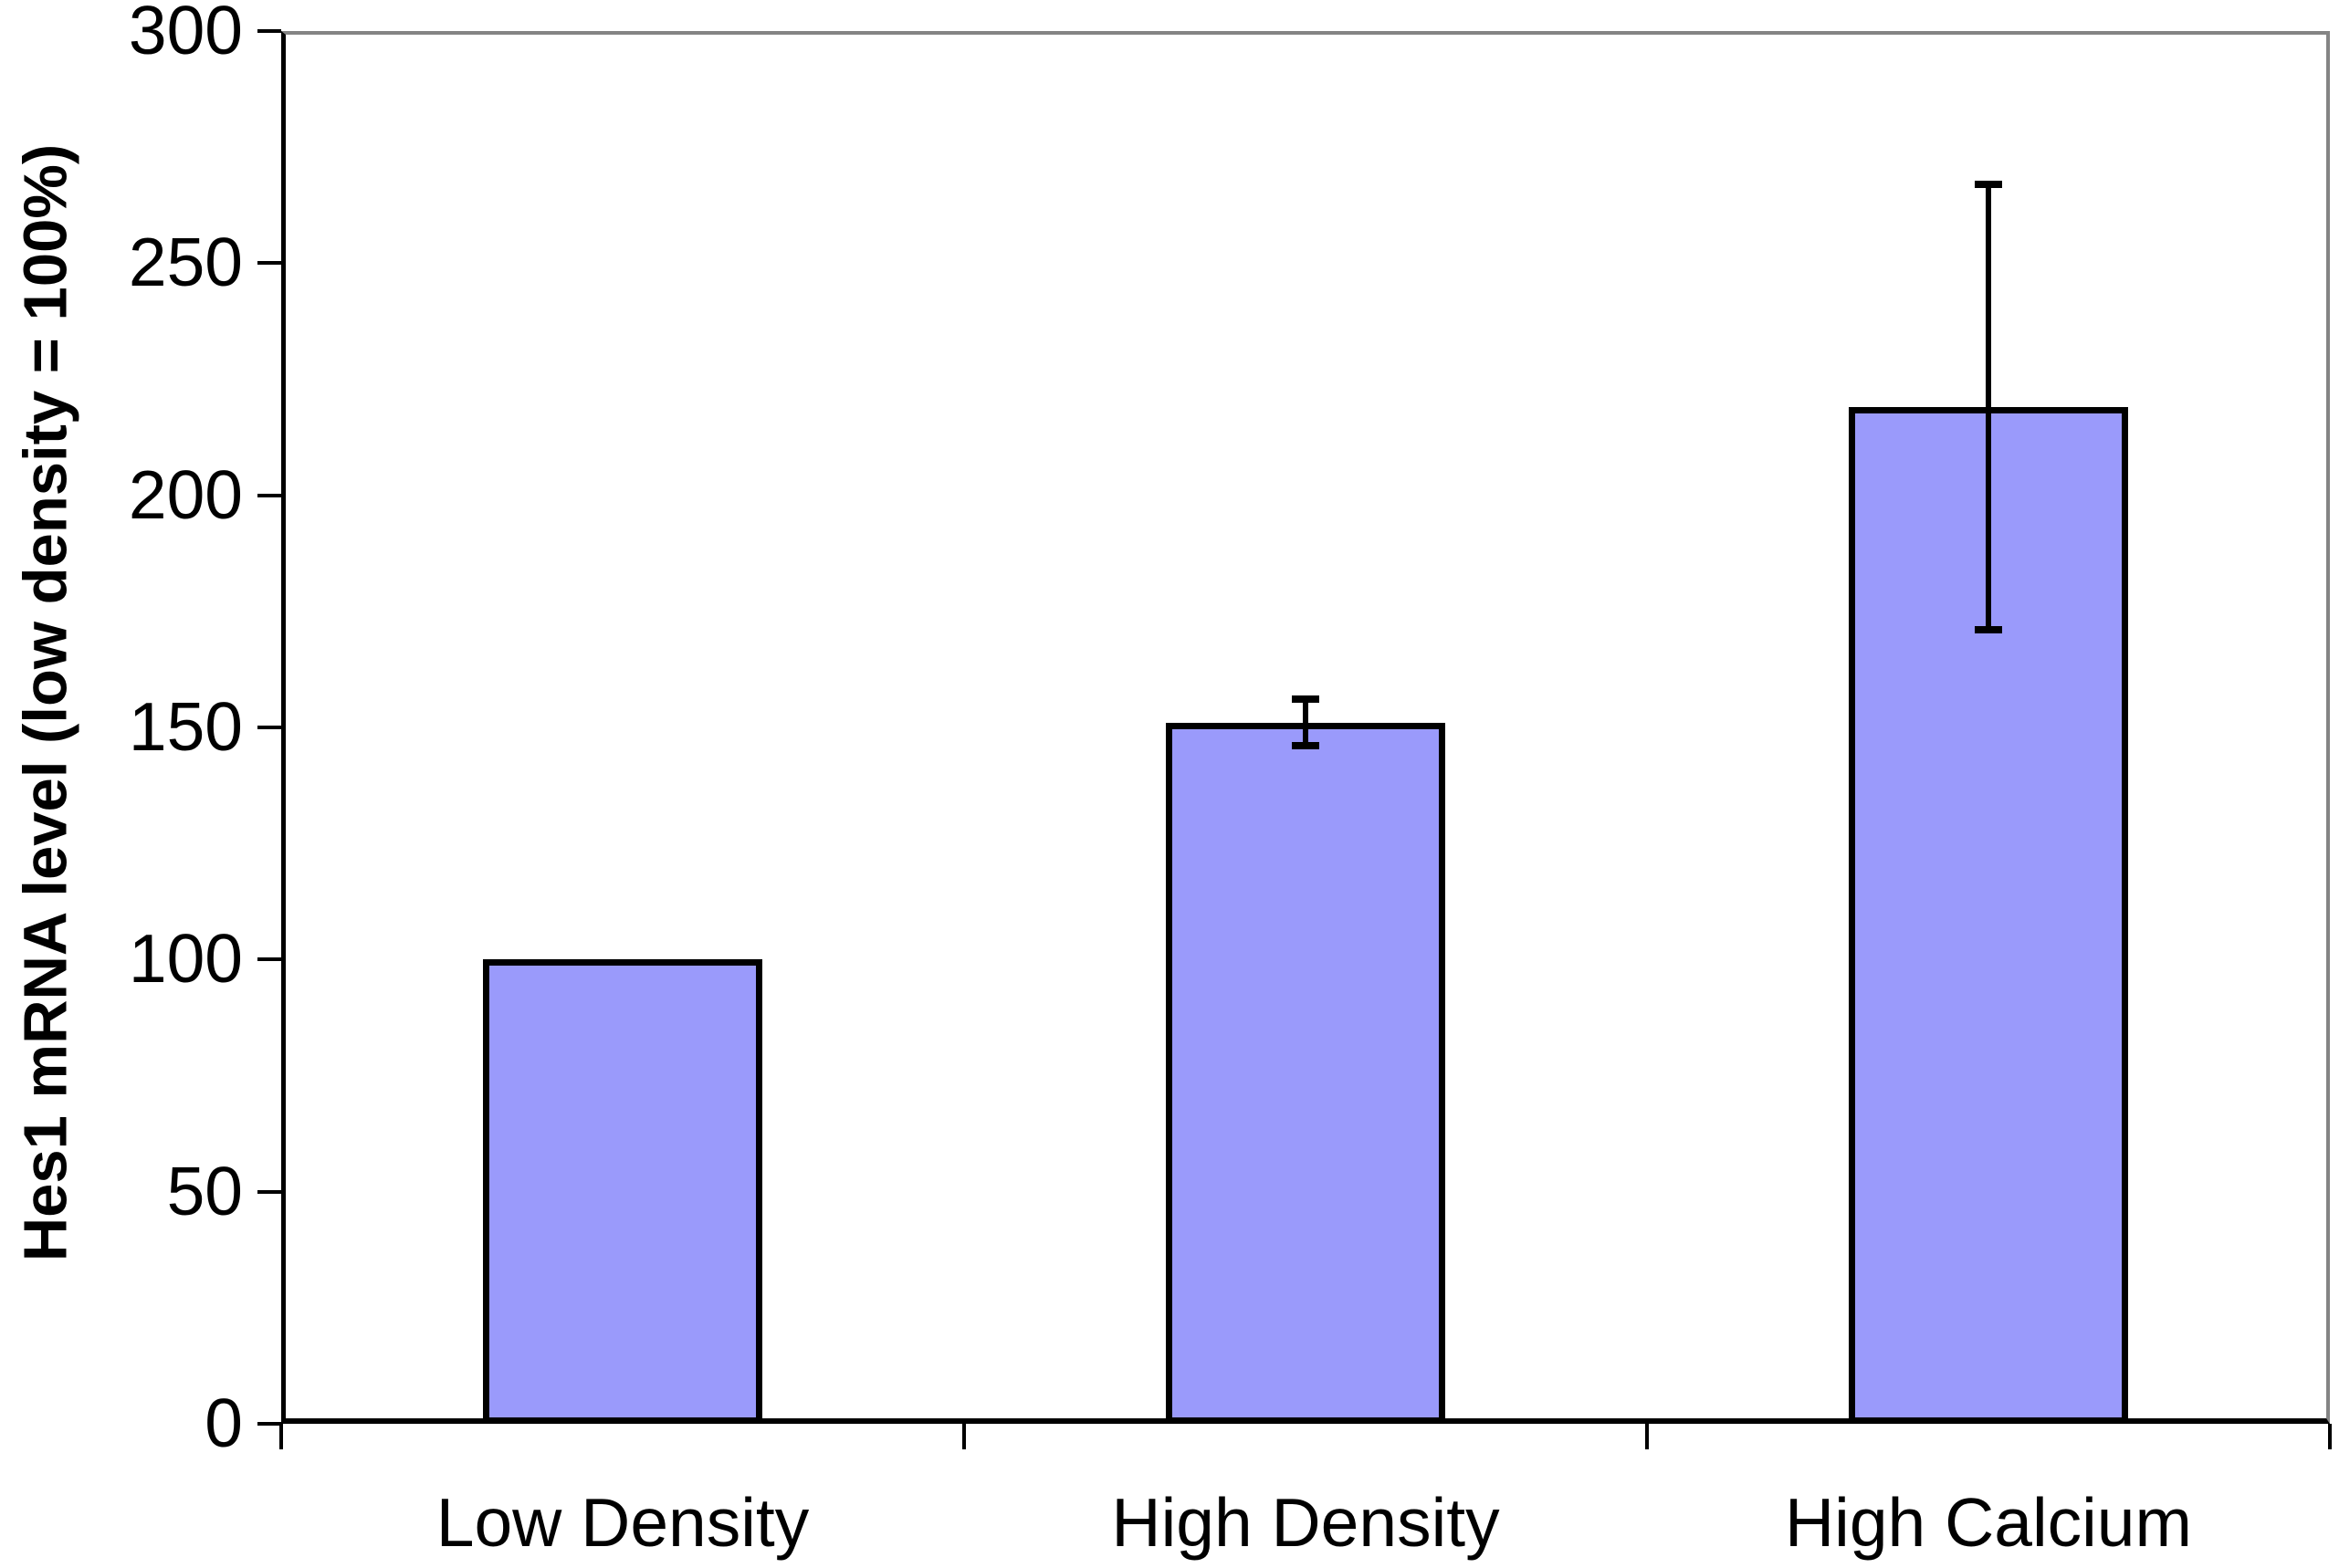 The image size is (2339, 1568). Describe the element at coordinates (185, 34) in the screenshot. I see `y-axis-tick-label: 300` at that location.